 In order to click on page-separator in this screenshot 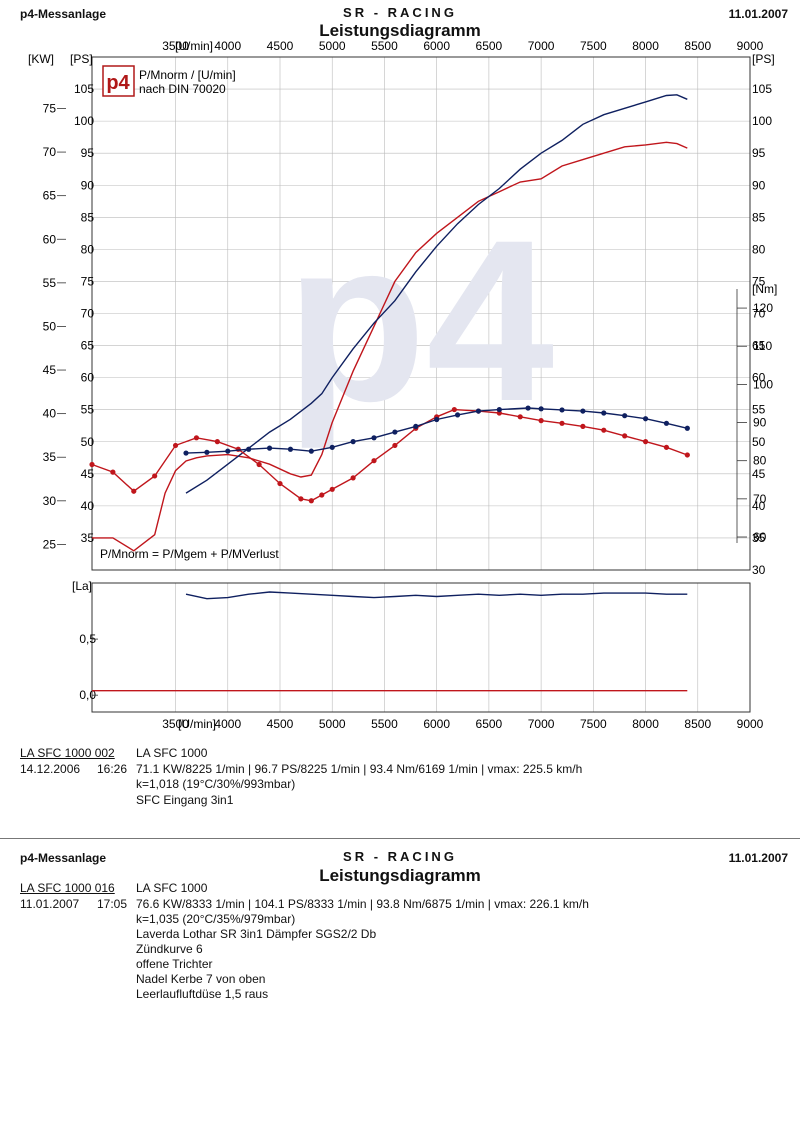, I will do `click(400, 838)`.